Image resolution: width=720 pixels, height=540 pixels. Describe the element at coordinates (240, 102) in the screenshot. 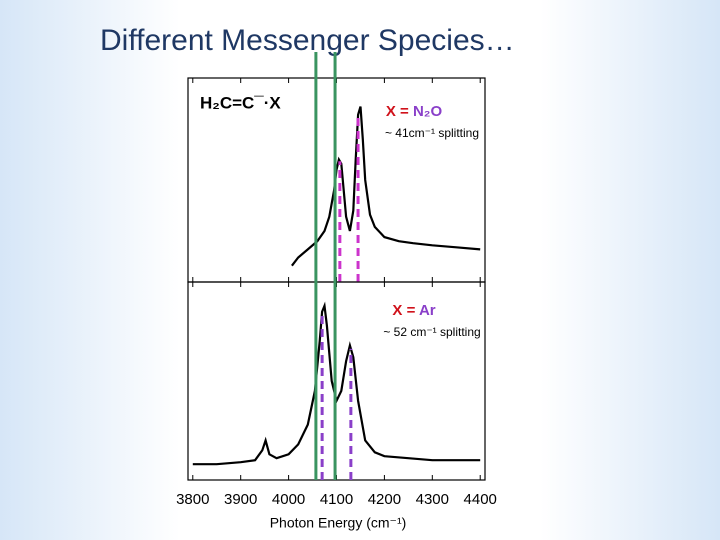

I see `species-label: H₂C=C¯·X` at that location.